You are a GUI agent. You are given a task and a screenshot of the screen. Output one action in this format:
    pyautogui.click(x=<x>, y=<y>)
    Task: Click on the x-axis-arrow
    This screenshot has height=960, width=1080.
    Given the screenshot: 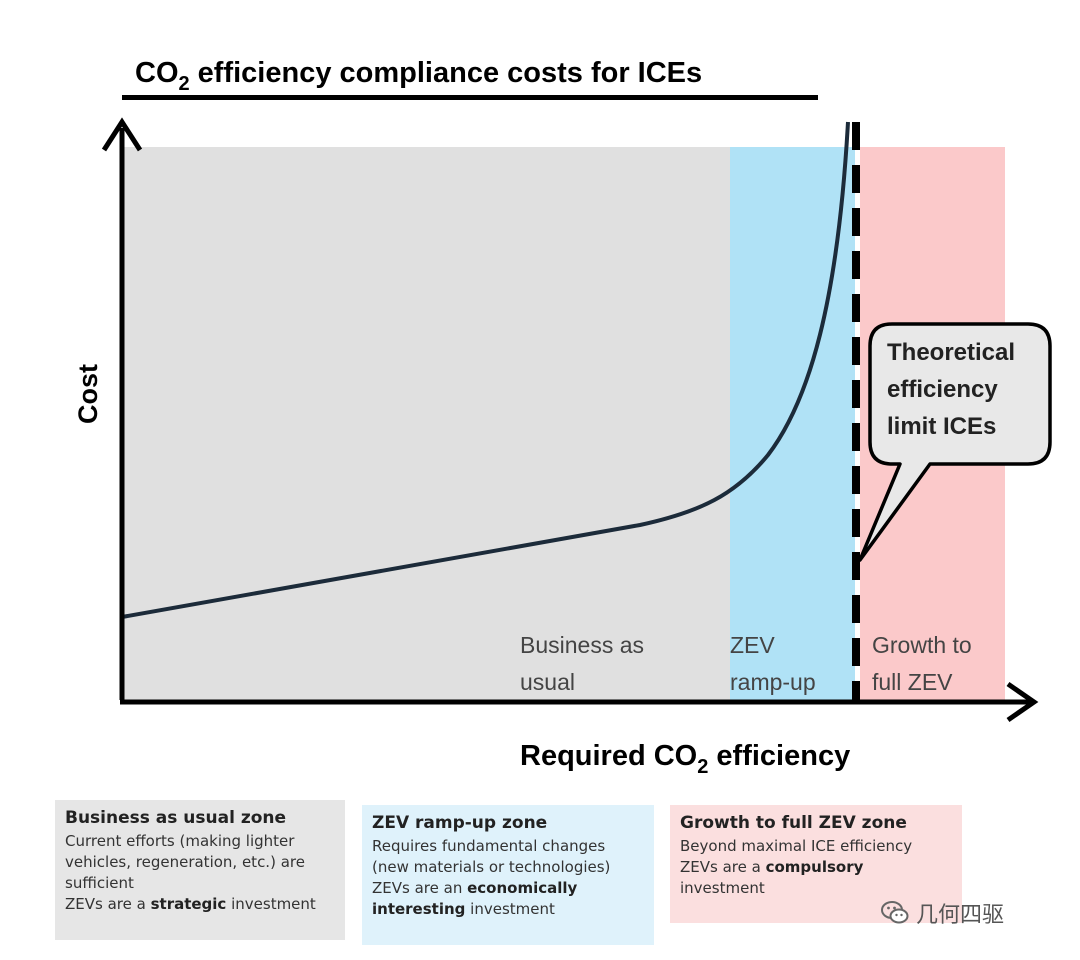 What is the action you would take?
    pyautogui.click(x=1022, y=702)
    